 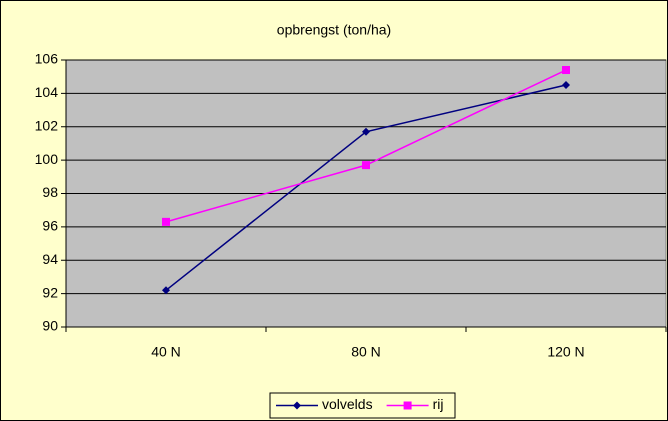 I want to click on y-tick-label: 100, so click(x=47, y=159).